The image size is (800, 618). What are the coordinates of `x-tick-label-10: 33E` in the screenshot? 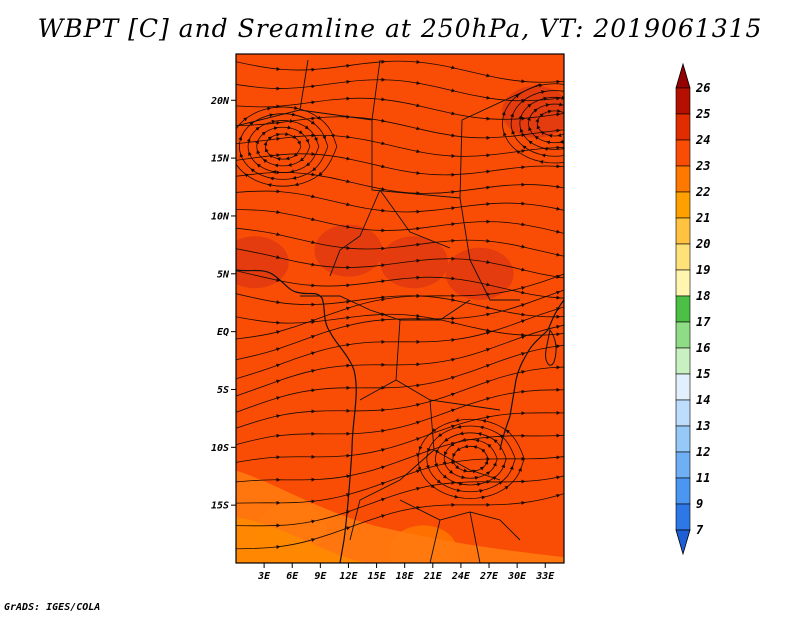 It's located at (545, 576).